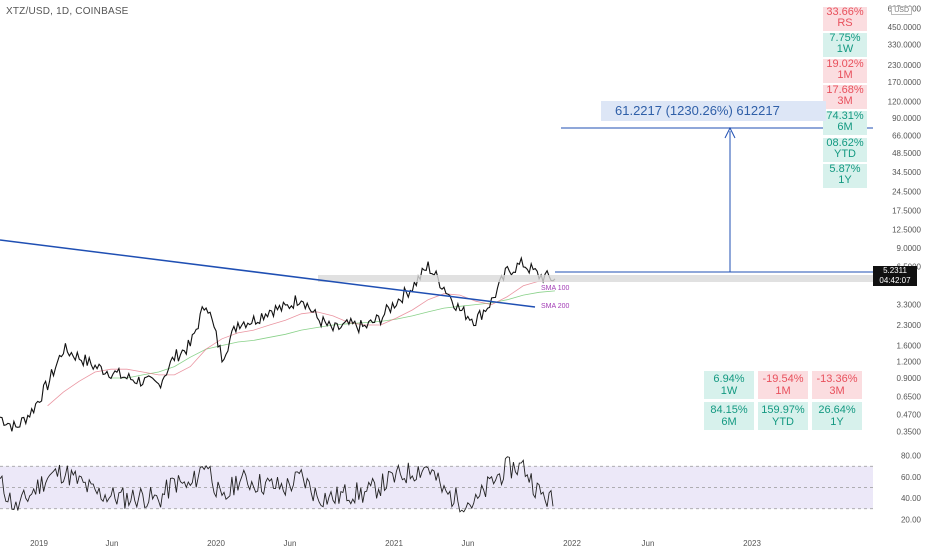 This screenshot has height=550, width=932. What do you see at coordinates (845, 75) in the screenshot?
I see `perf-badge-period: 1M` at bounding box center [845, 75].